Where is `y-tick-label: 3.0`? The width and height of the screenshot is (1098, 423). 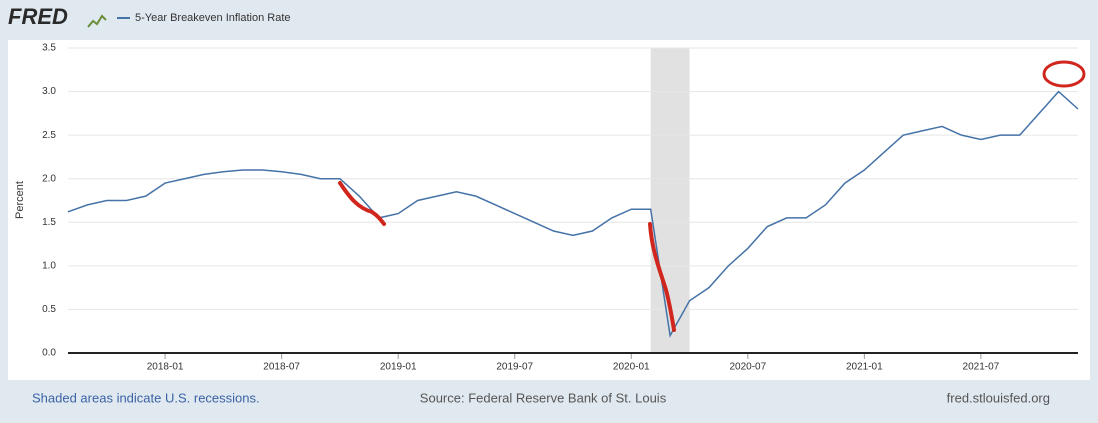 y-tick-label: 3.0 is located at coordinates (49, 91).